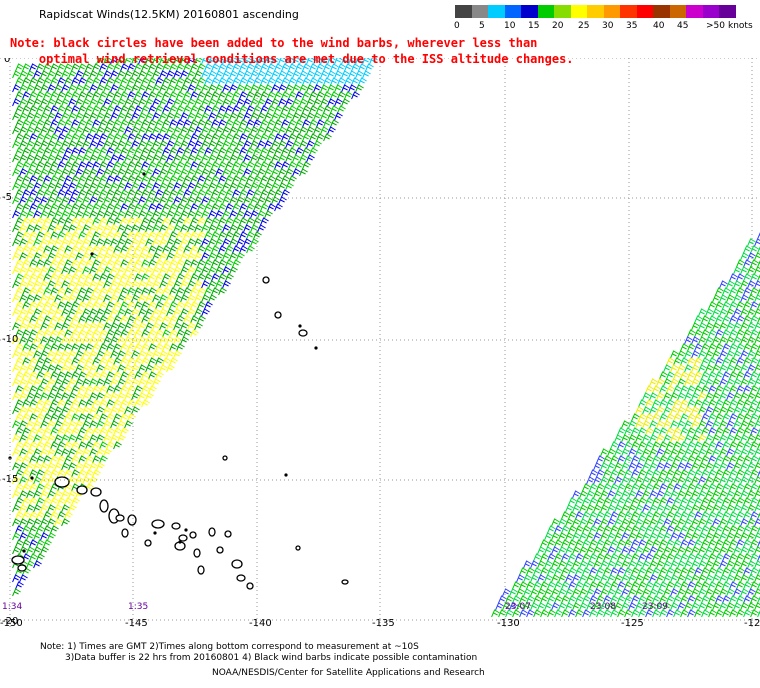 This screenshot has width=760, height=688. Describe the element at coordinates (7, 61) in the screenshot. I see `latitude-tick-label: 0` at that location.